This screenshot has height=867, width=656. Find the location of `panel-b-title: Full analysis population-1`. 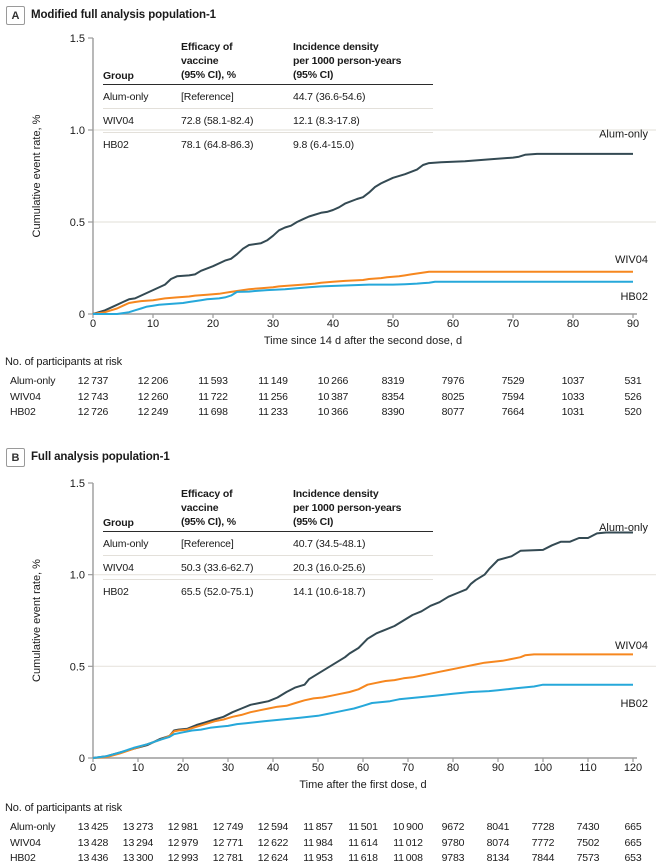

panel-b-title: Full analysis population-1 is located at coordinates (100, 457).